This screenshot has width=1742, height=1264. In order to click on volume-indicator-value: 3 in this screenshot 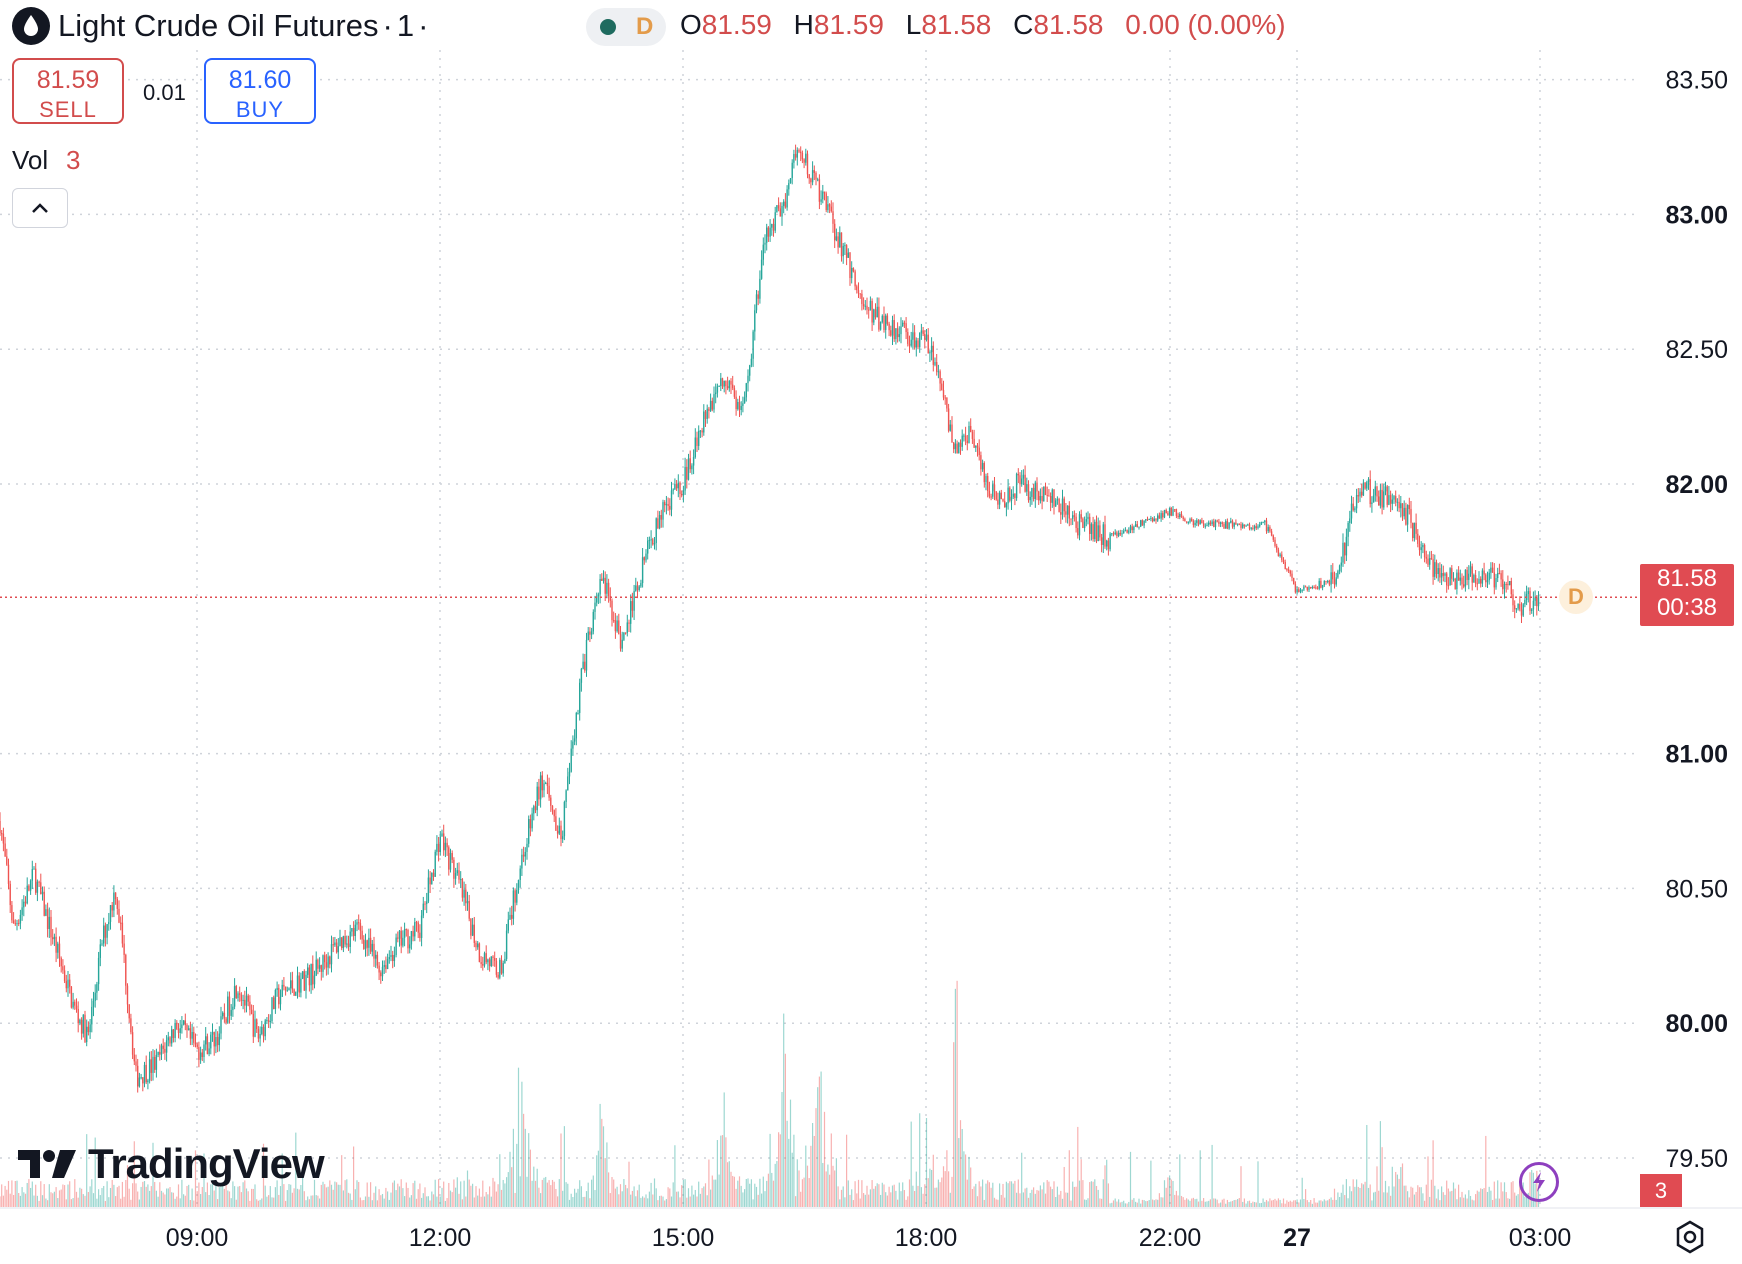, I will do `click(73, 160)`.